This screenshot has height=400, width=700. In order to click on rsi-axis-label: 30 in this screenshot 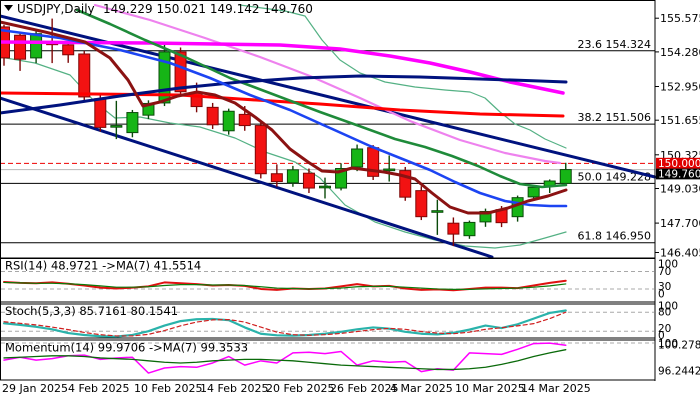, I will do `click(664, 287)`.